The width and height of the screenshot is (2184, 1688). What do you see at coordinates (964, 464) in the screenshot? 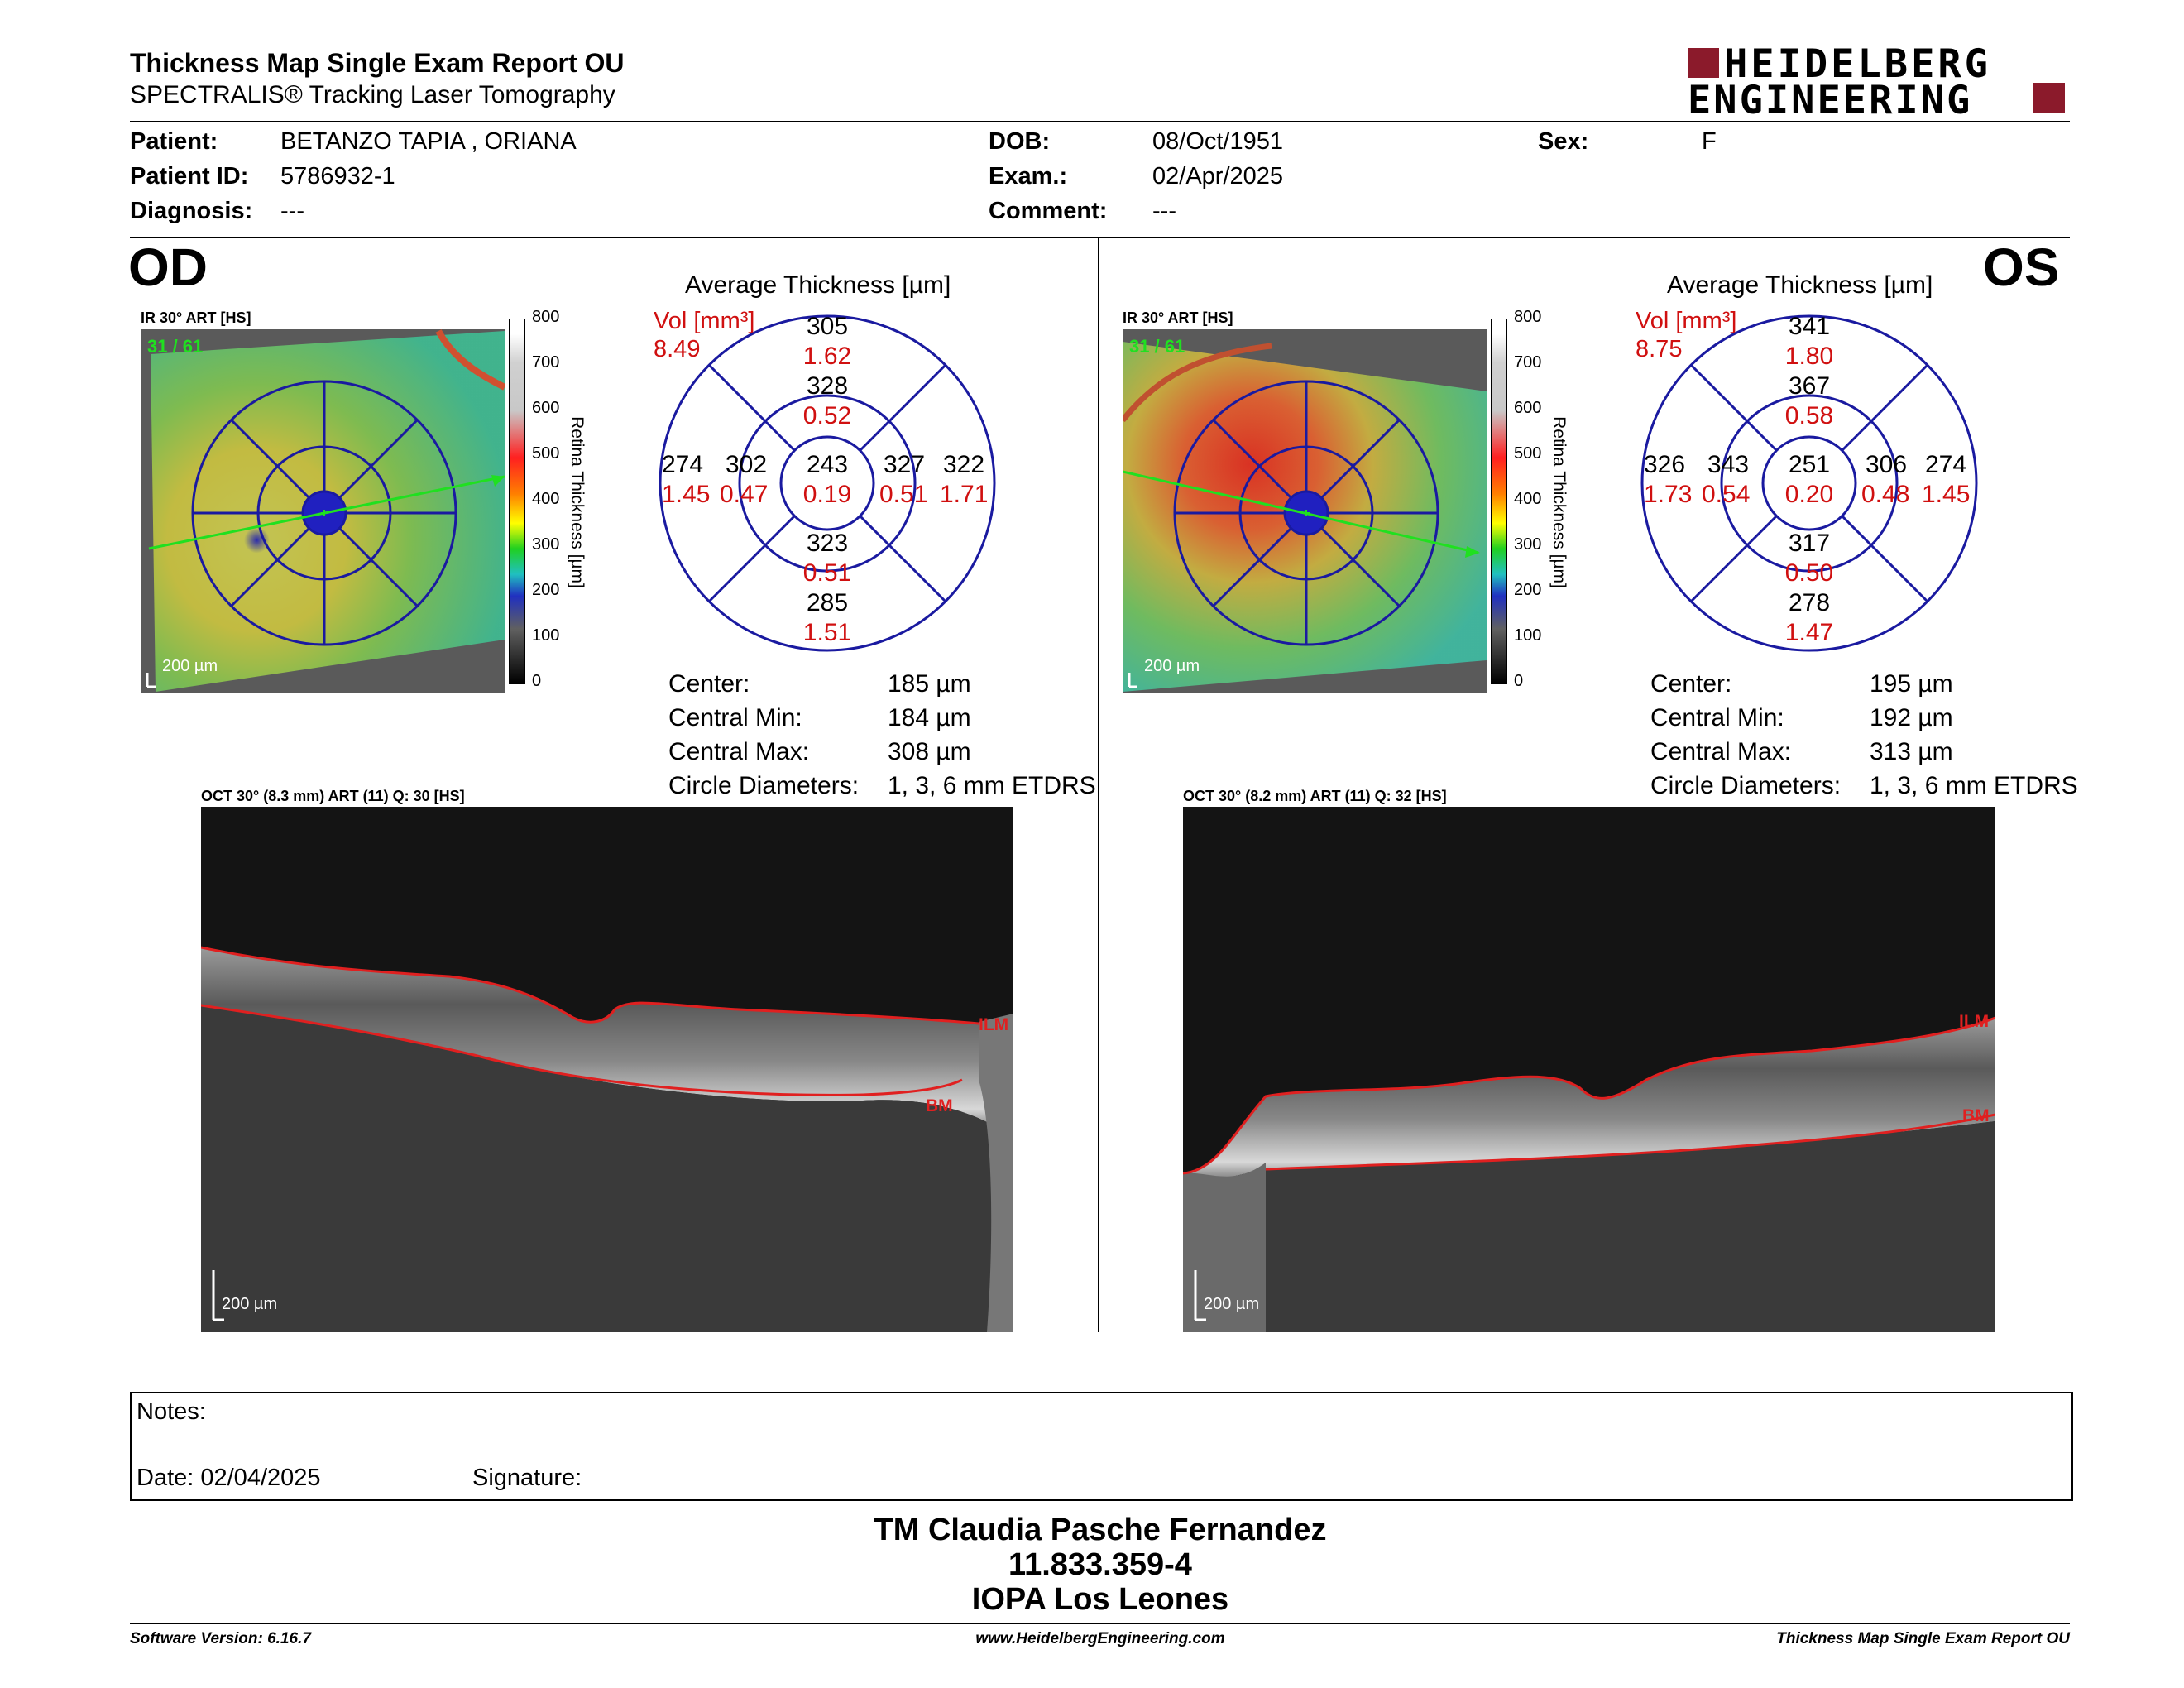
I see `od-outer-right: 322` at bounding box center [964, 464].